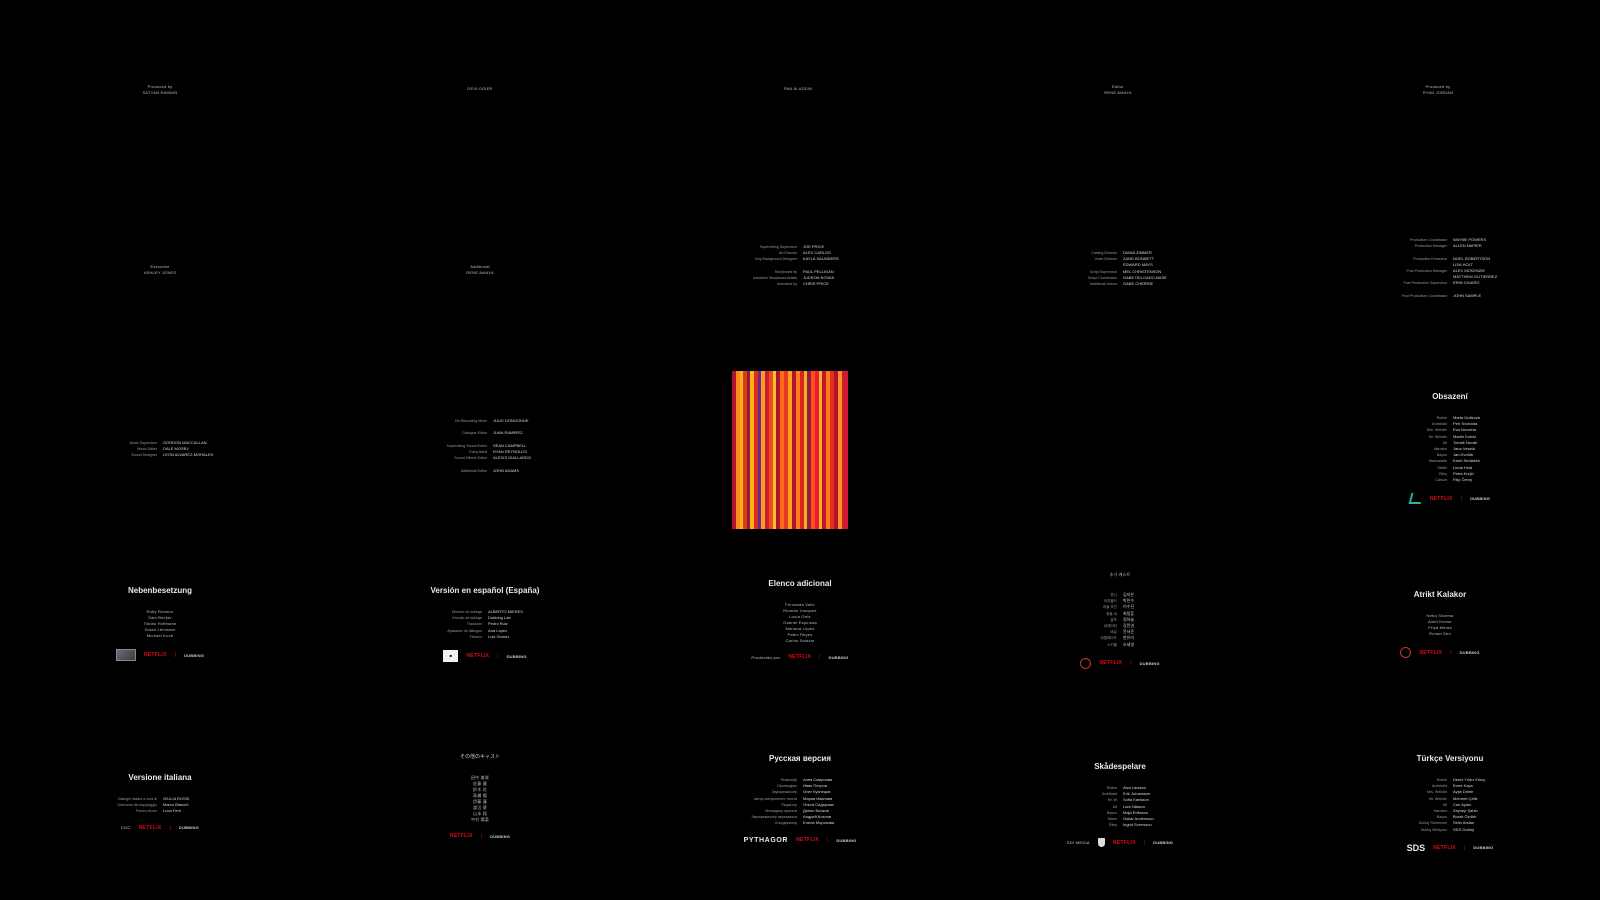  I want to click on credit-name: GABE CHERRIE, so click(1138, 284).